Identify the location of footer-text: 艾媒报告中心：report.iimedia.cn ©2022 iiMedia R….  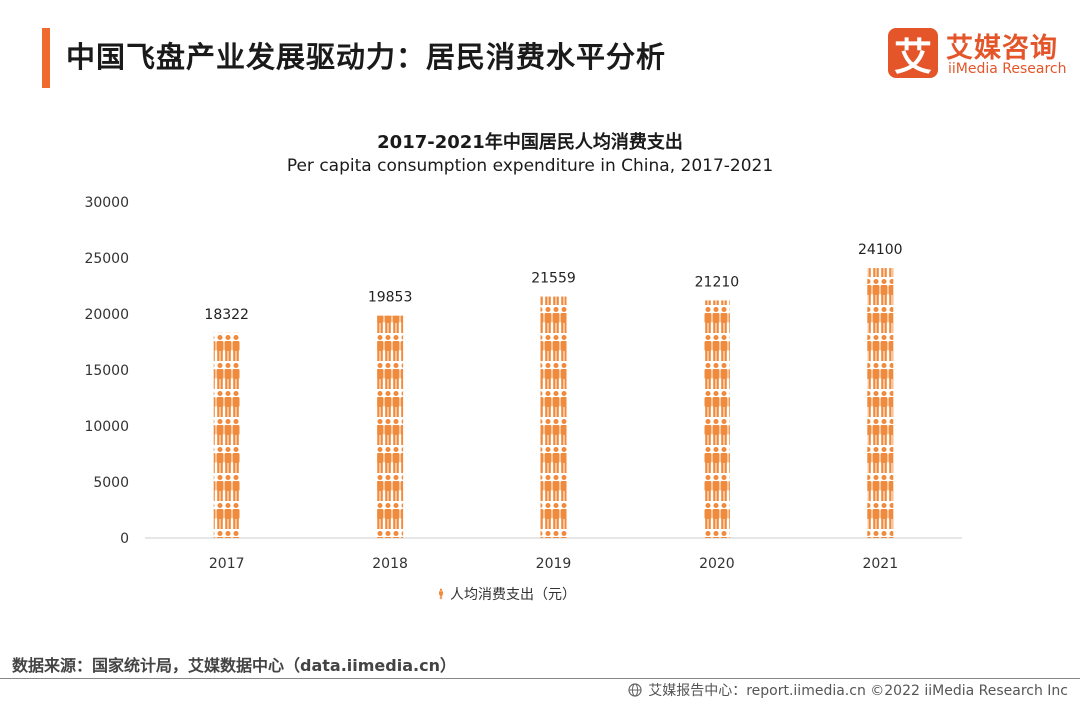
(858, 691).